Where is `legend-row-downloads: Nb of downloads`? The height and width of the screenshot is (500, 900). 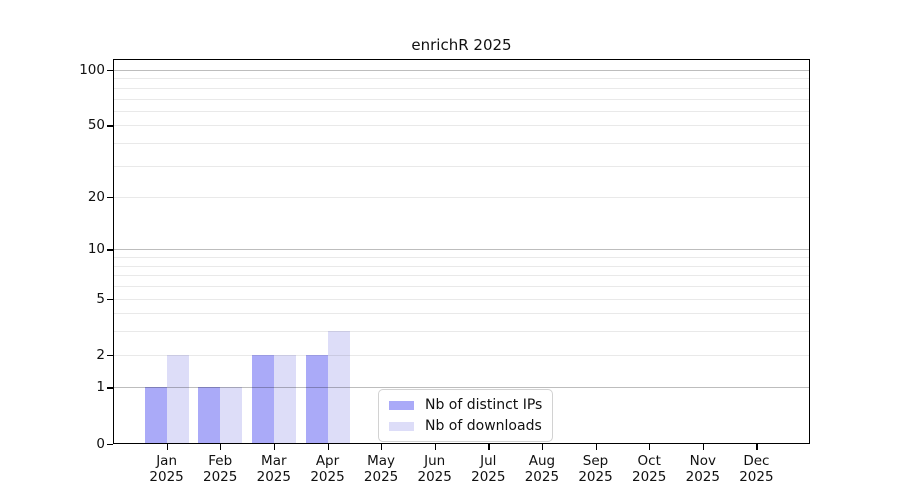 legend-row-downloads: Nb of downloads is located at coordinates (465, 426).